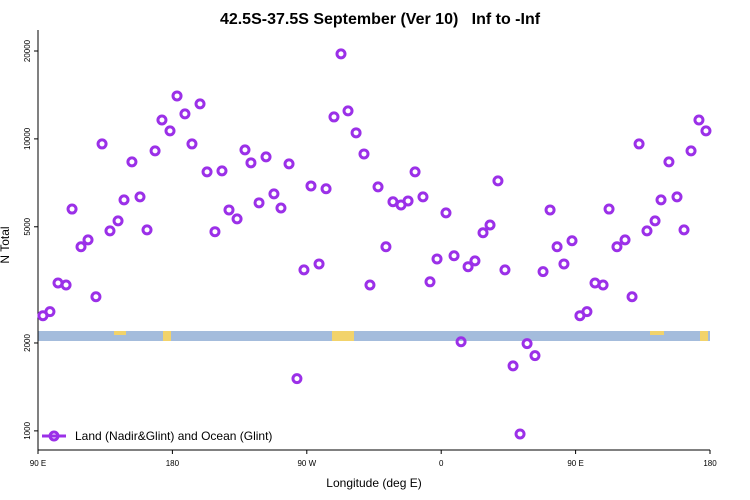 The image size is (750, 500). I want to click on x-tick-label: 0, so click(441, 463).